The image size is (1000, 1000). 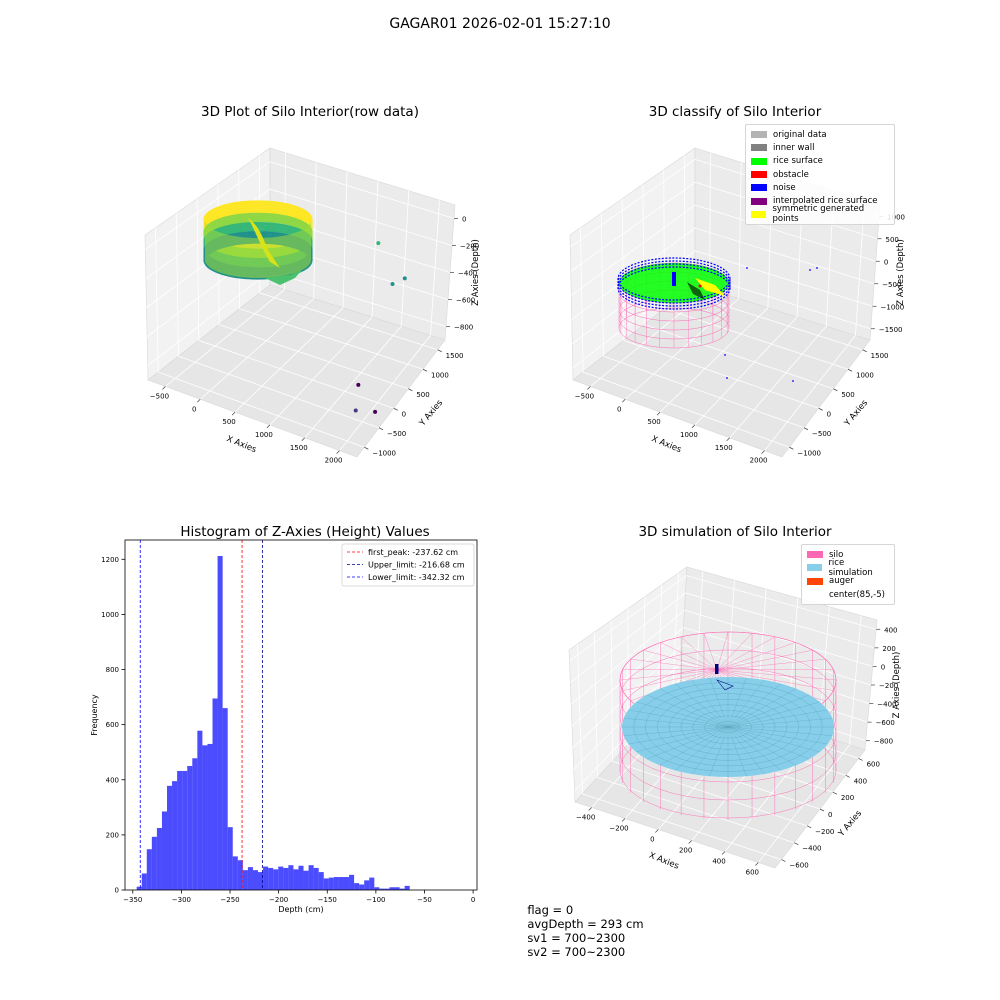 I want to click on x-tick-label: 0, so click(x=652, y=840).